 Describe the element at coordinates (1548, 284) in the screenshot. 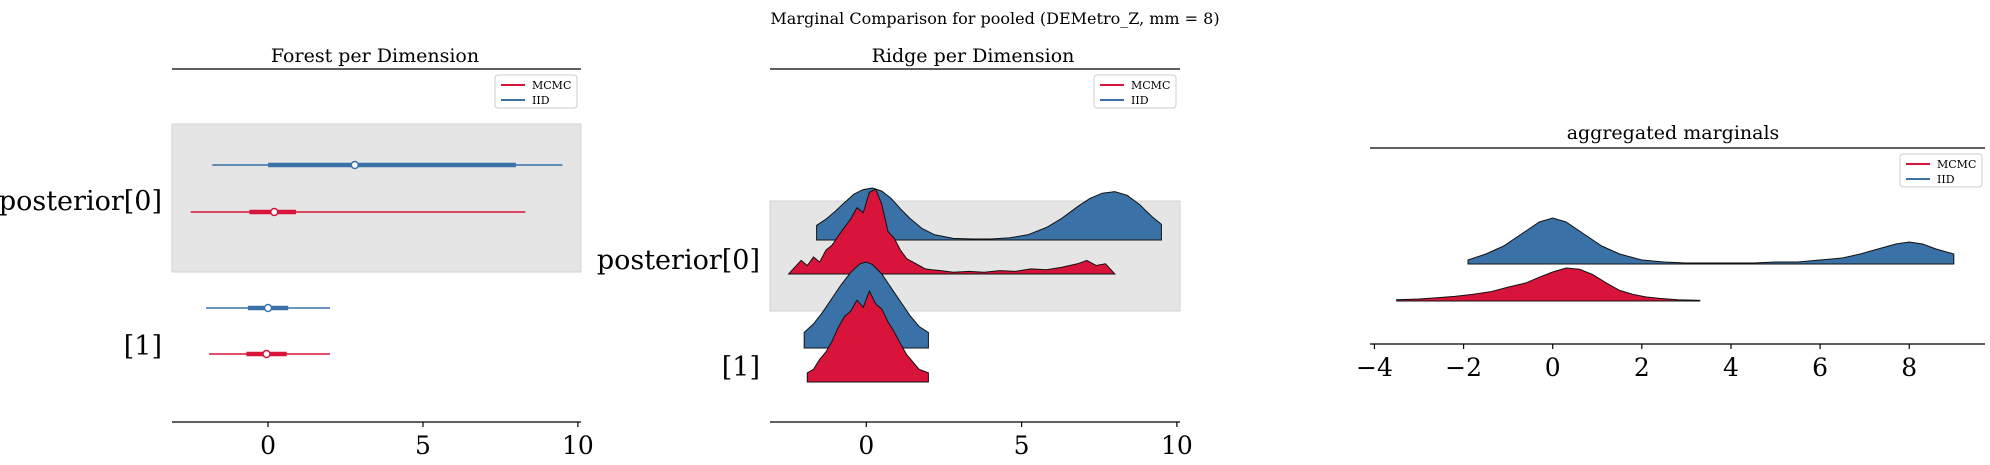

I see `mcmc-aggregated-density` at that location.